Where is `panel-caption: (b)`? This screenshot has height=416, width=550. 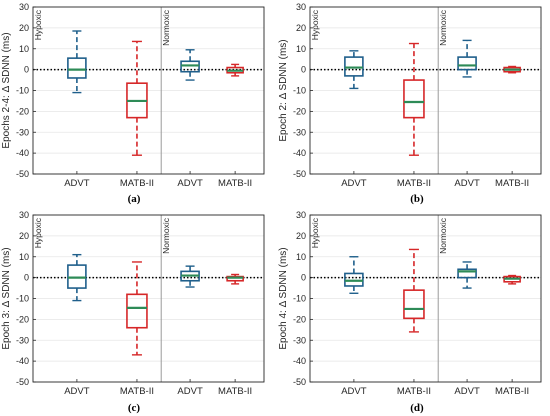
panel-caption: (b) is located at coordinates (417, 199).